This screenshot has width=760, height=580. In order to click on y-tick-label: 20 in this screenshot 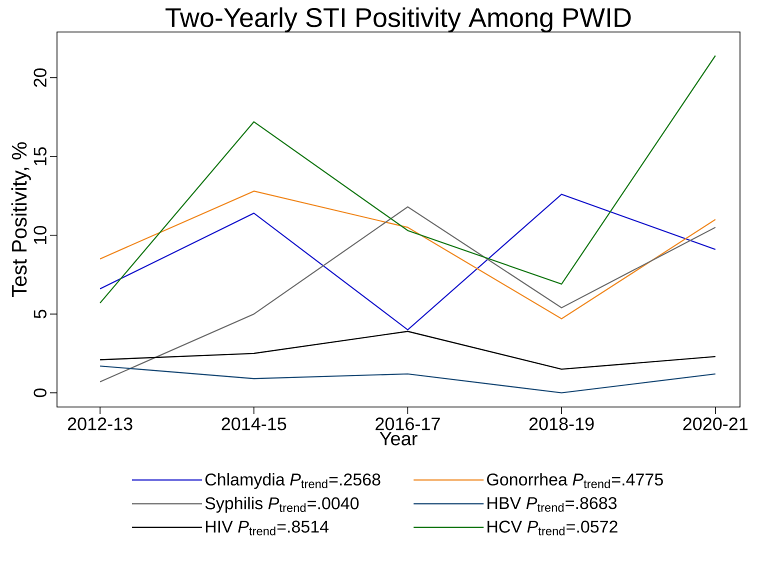, I will do `click(40, 77)`.